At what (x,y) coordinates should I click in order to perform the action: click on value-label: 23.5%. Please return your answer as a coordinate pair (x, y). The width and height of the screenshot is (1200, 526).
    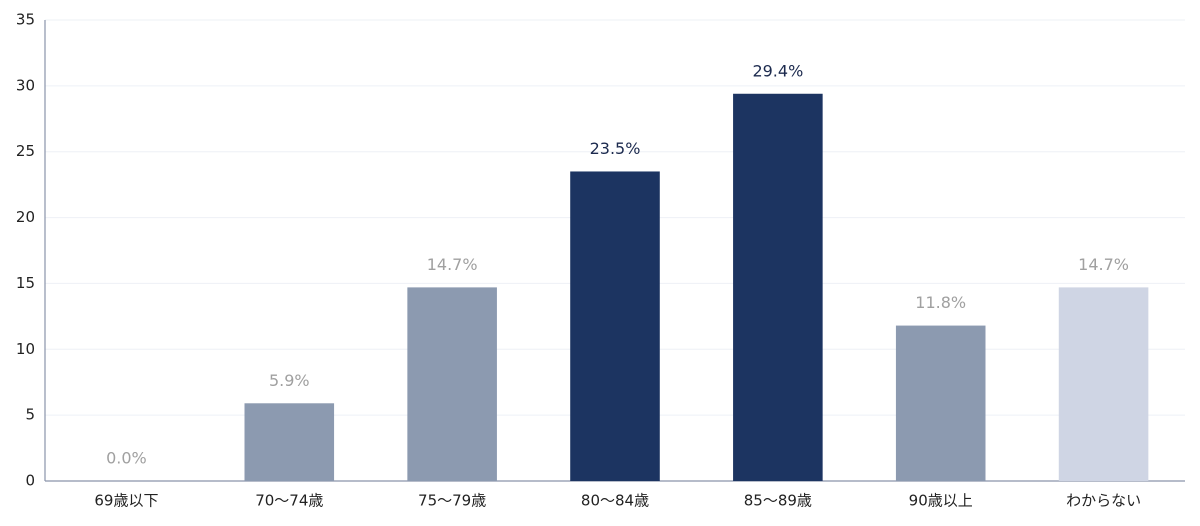
    Looking at the image, I should click on (615, 148).